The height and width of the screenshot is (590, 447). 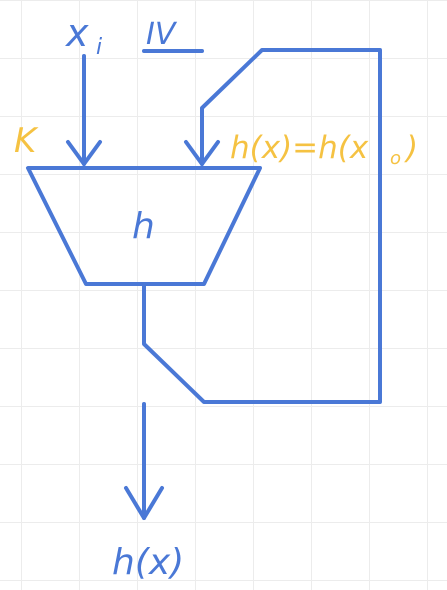 I want to click on key-label: K, so click(x=26, y=141).